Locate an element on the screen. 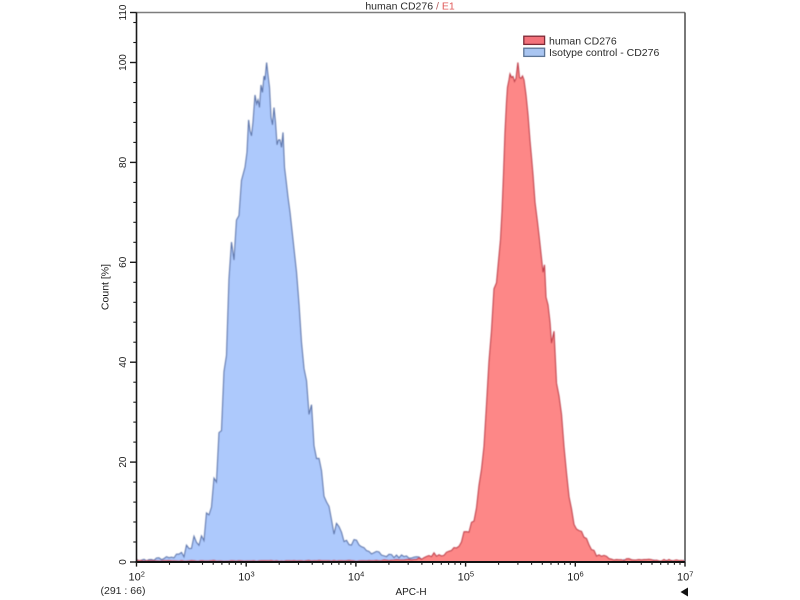 The height and width of the screenshot is (600, 800). svg-text: 60 is located at coordinates (123, 262).